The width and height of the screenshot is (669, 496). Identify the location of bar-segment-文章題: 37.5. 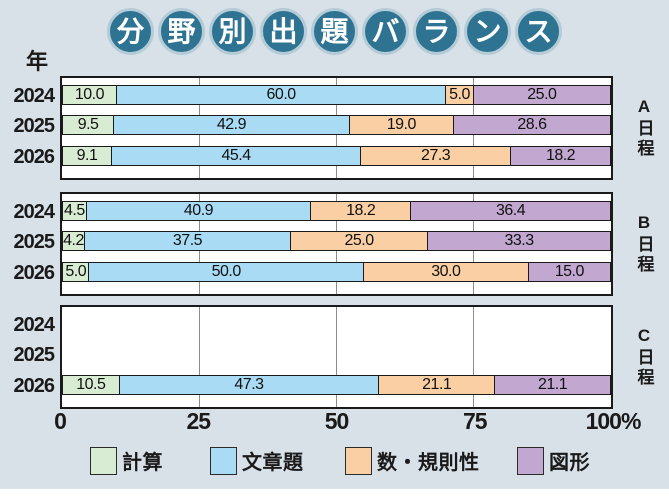
(188, 241).